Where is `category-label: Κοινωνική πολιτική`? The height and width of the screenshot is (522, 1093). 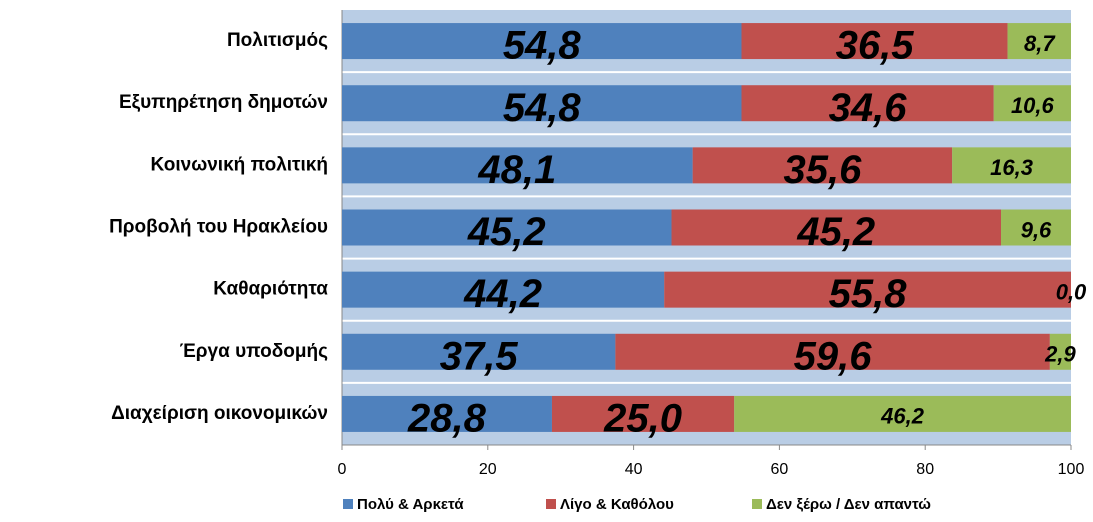
category-label: Κοινωνική πολιτική is located at coordinates (239, 164).